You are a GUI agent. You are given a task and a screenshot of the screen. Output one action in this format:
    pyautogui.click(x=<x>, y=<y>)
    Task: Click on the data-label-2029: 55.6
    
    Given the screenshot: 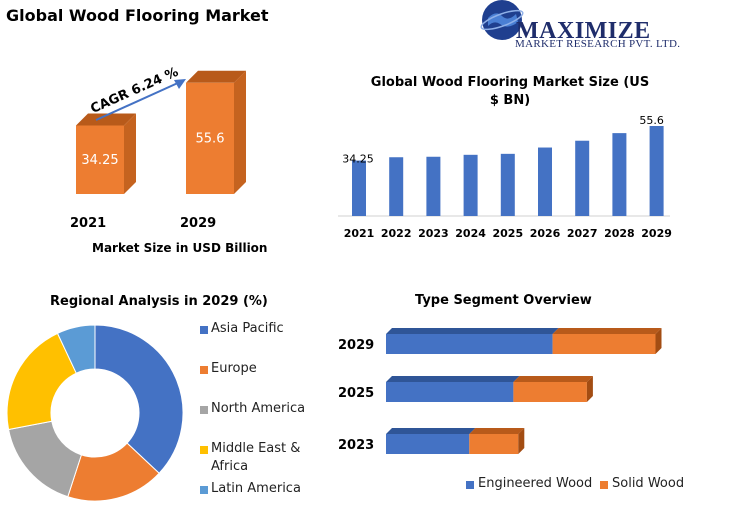 What is the action you would take?
    pyautogui.click(x=651, y=120)
    